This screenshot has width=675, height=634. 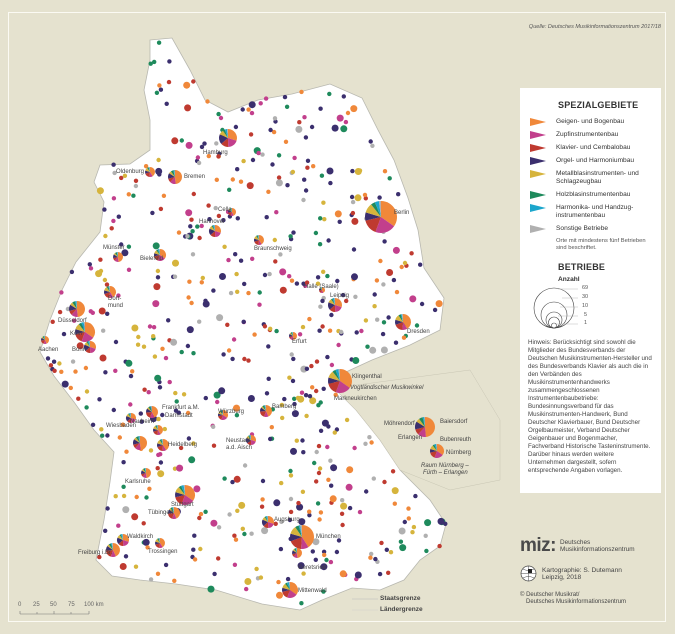 I want to click on legend-label: Orgel- und Harmoniumbau, so click(x=595, y=160).